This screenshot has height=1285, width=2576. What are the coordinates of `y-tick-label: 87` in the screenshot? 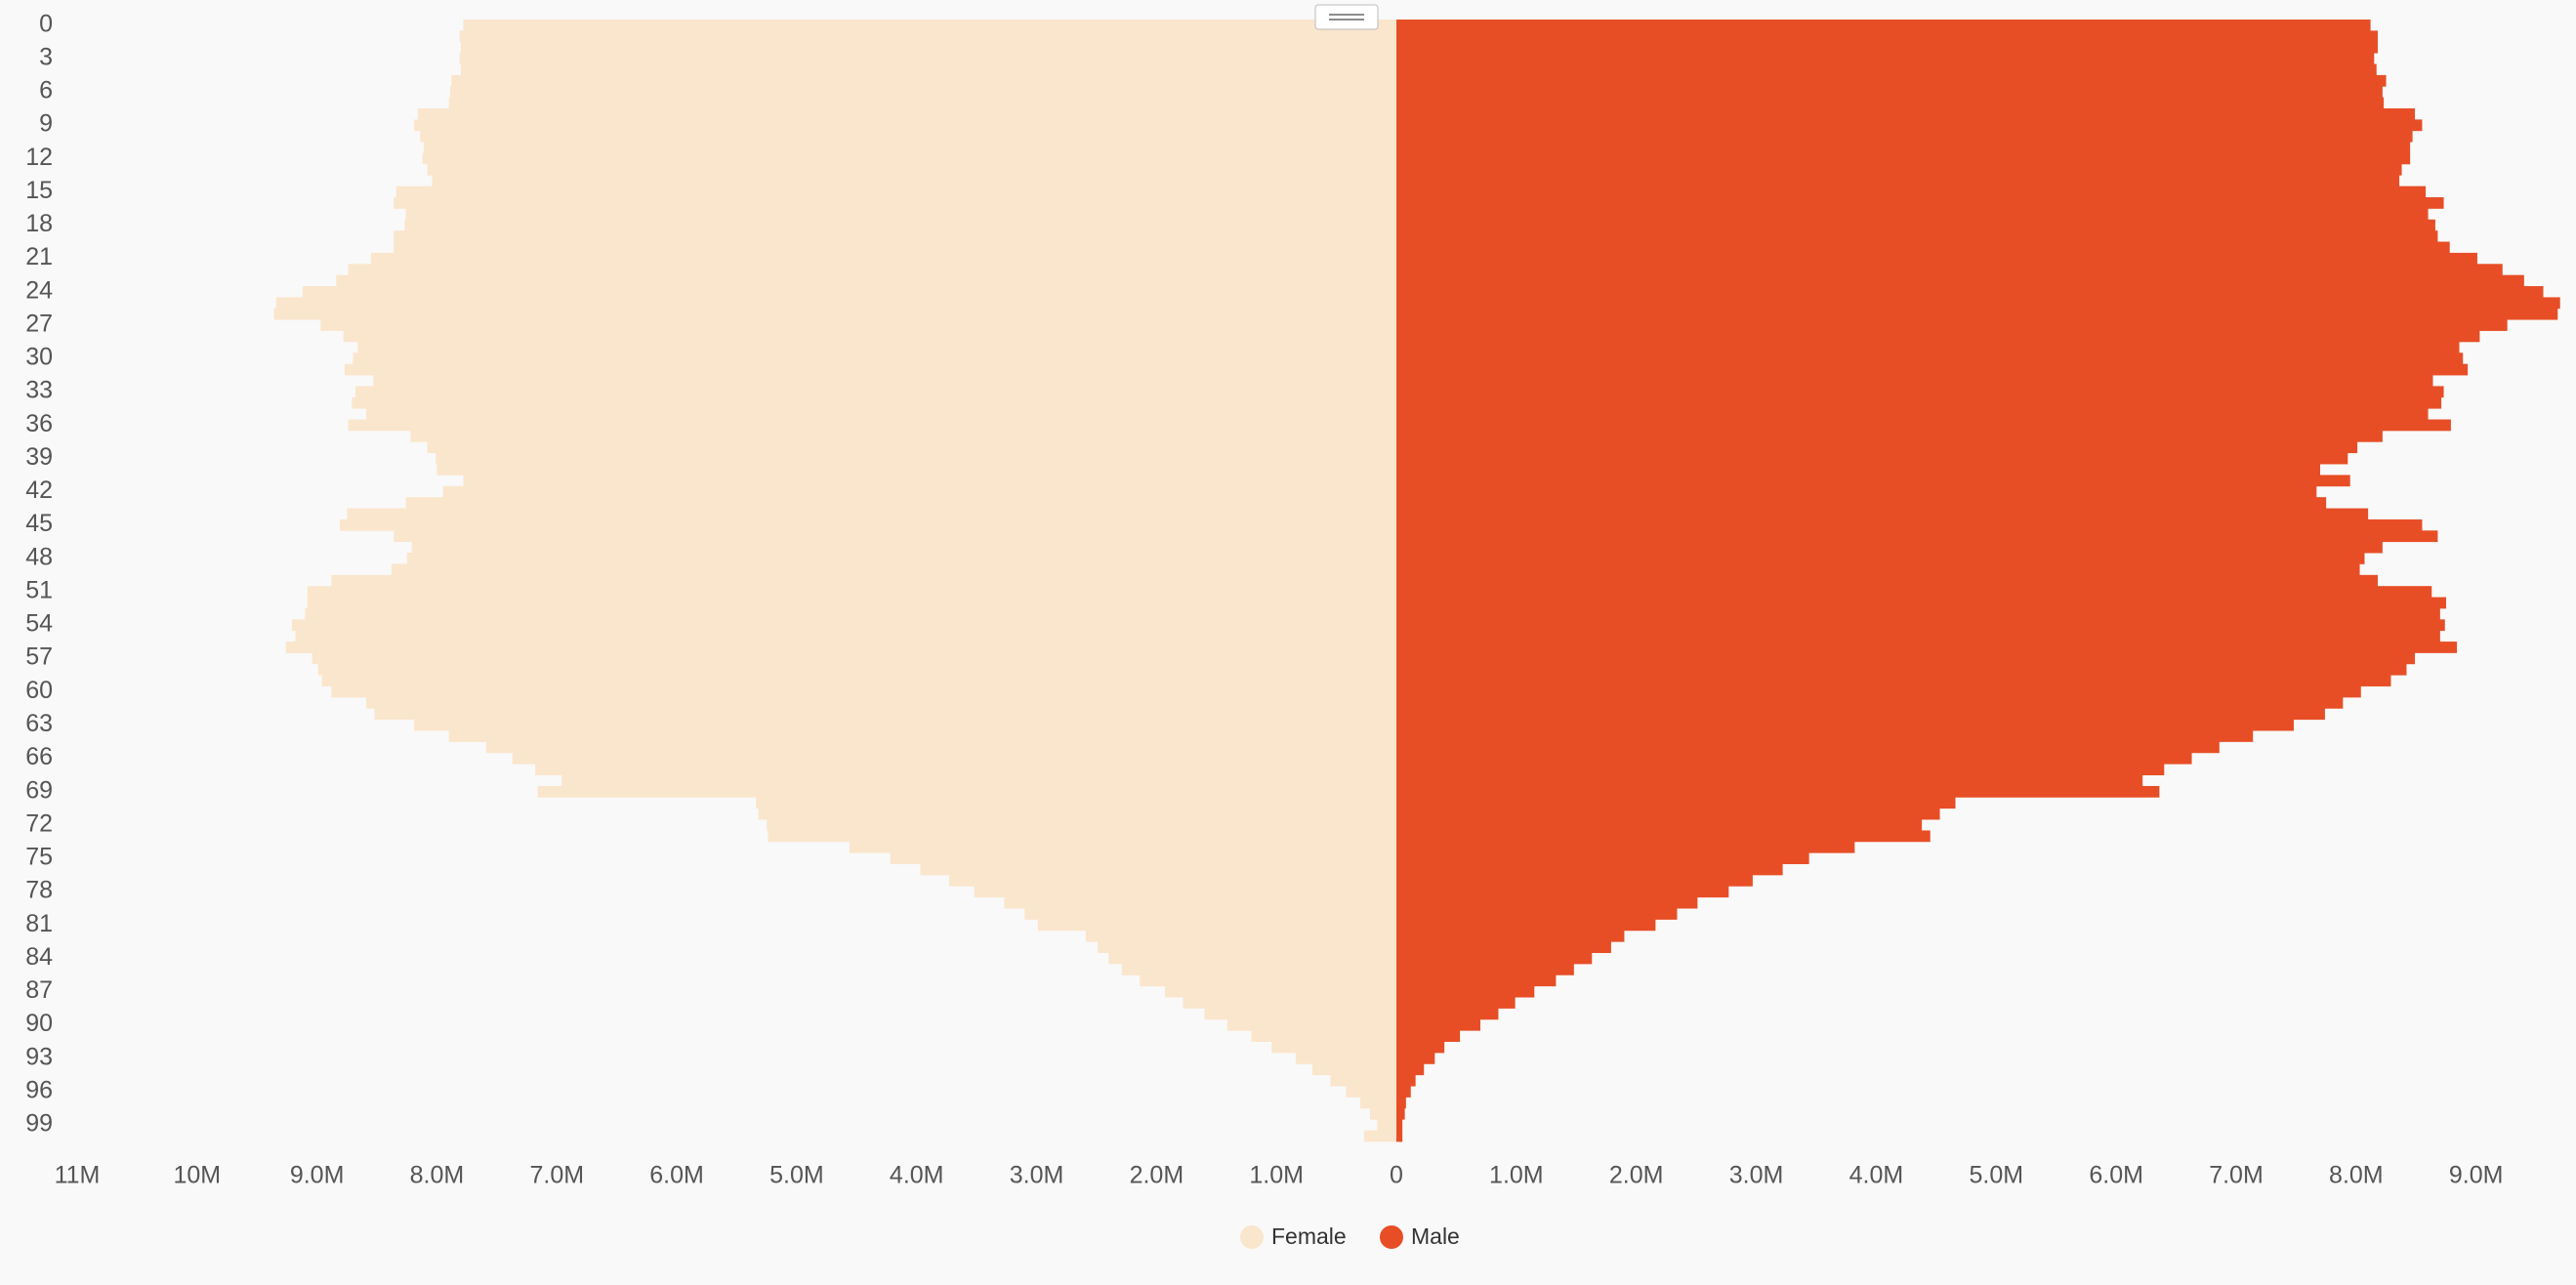 It's located at (39, 990).